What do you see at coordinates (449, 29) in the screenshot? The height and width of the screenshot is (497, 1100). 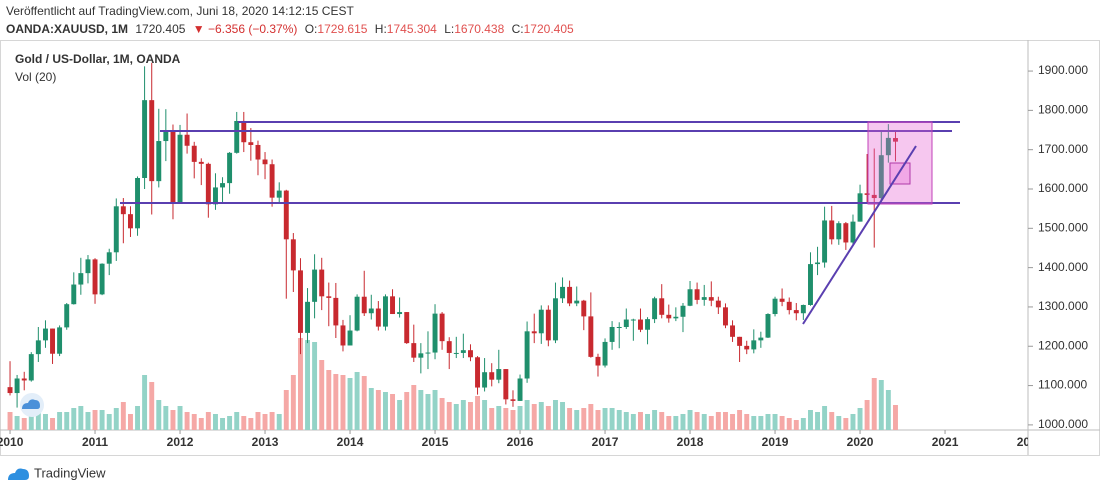 I see `ohlc-label: L:` at bounding box center [449, 29].